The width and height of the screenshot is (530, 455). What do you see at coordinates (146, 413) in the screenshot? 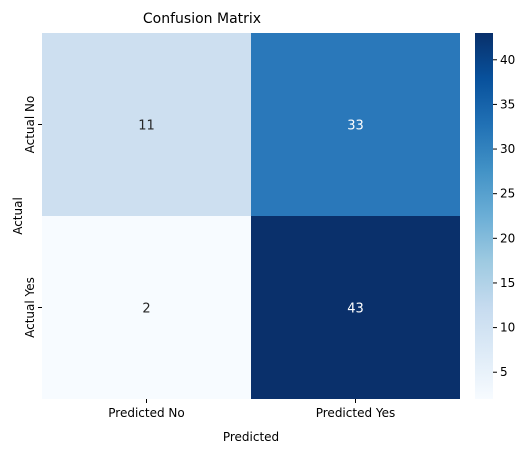
I see `x-tick-label: Predicted No` at bounding box center [146, 413].